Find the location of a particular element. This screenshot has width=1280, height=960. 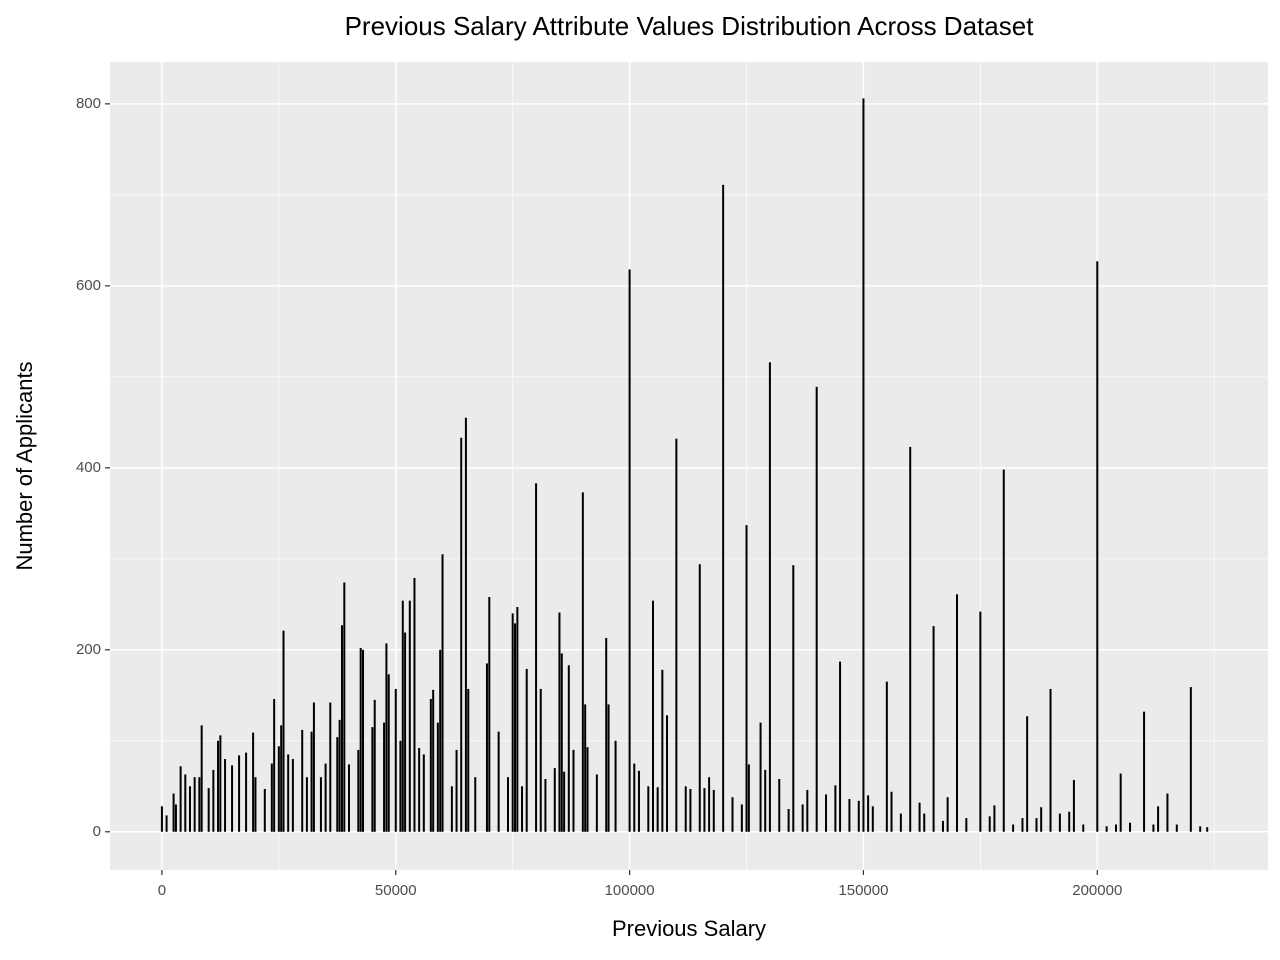

x-tick-label: 0 is located at coordinates (162, 890).